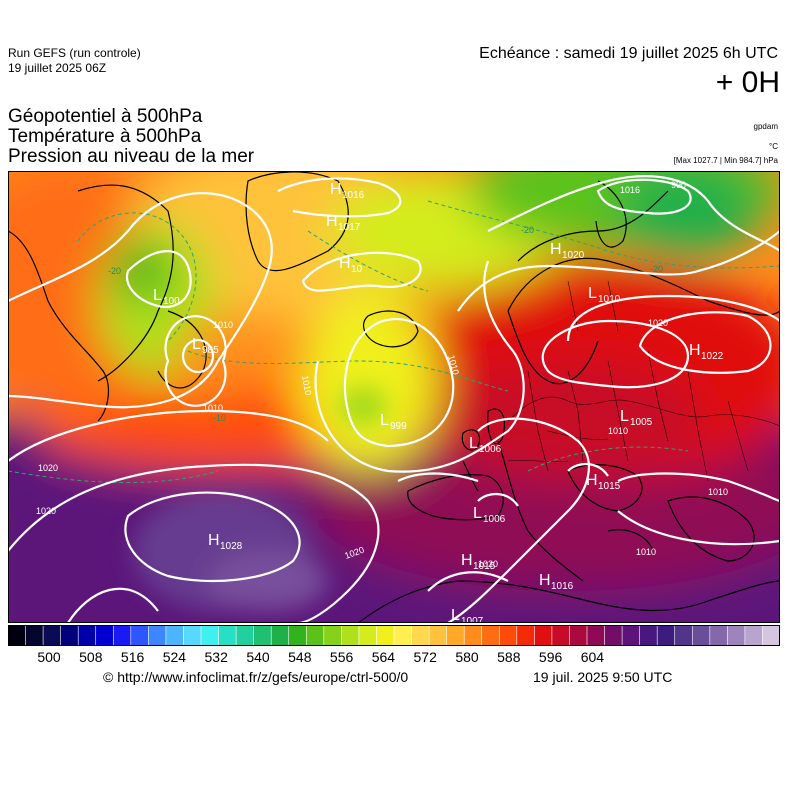 The image size is (788, 789). Describe the element at coordinates (57, 68) in the screenshot. I see `run-date: 19 juillet 2025 06Z` at that location.